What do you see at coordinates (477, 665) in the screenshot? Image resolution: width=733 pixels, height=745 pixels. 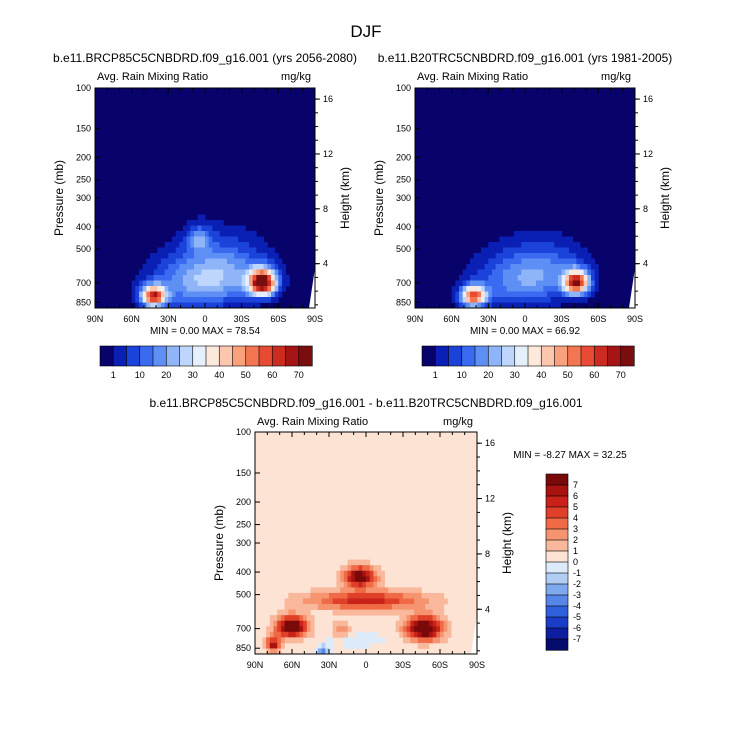 I see `x-tick-label: 90S` at bounding box center [477, 665].